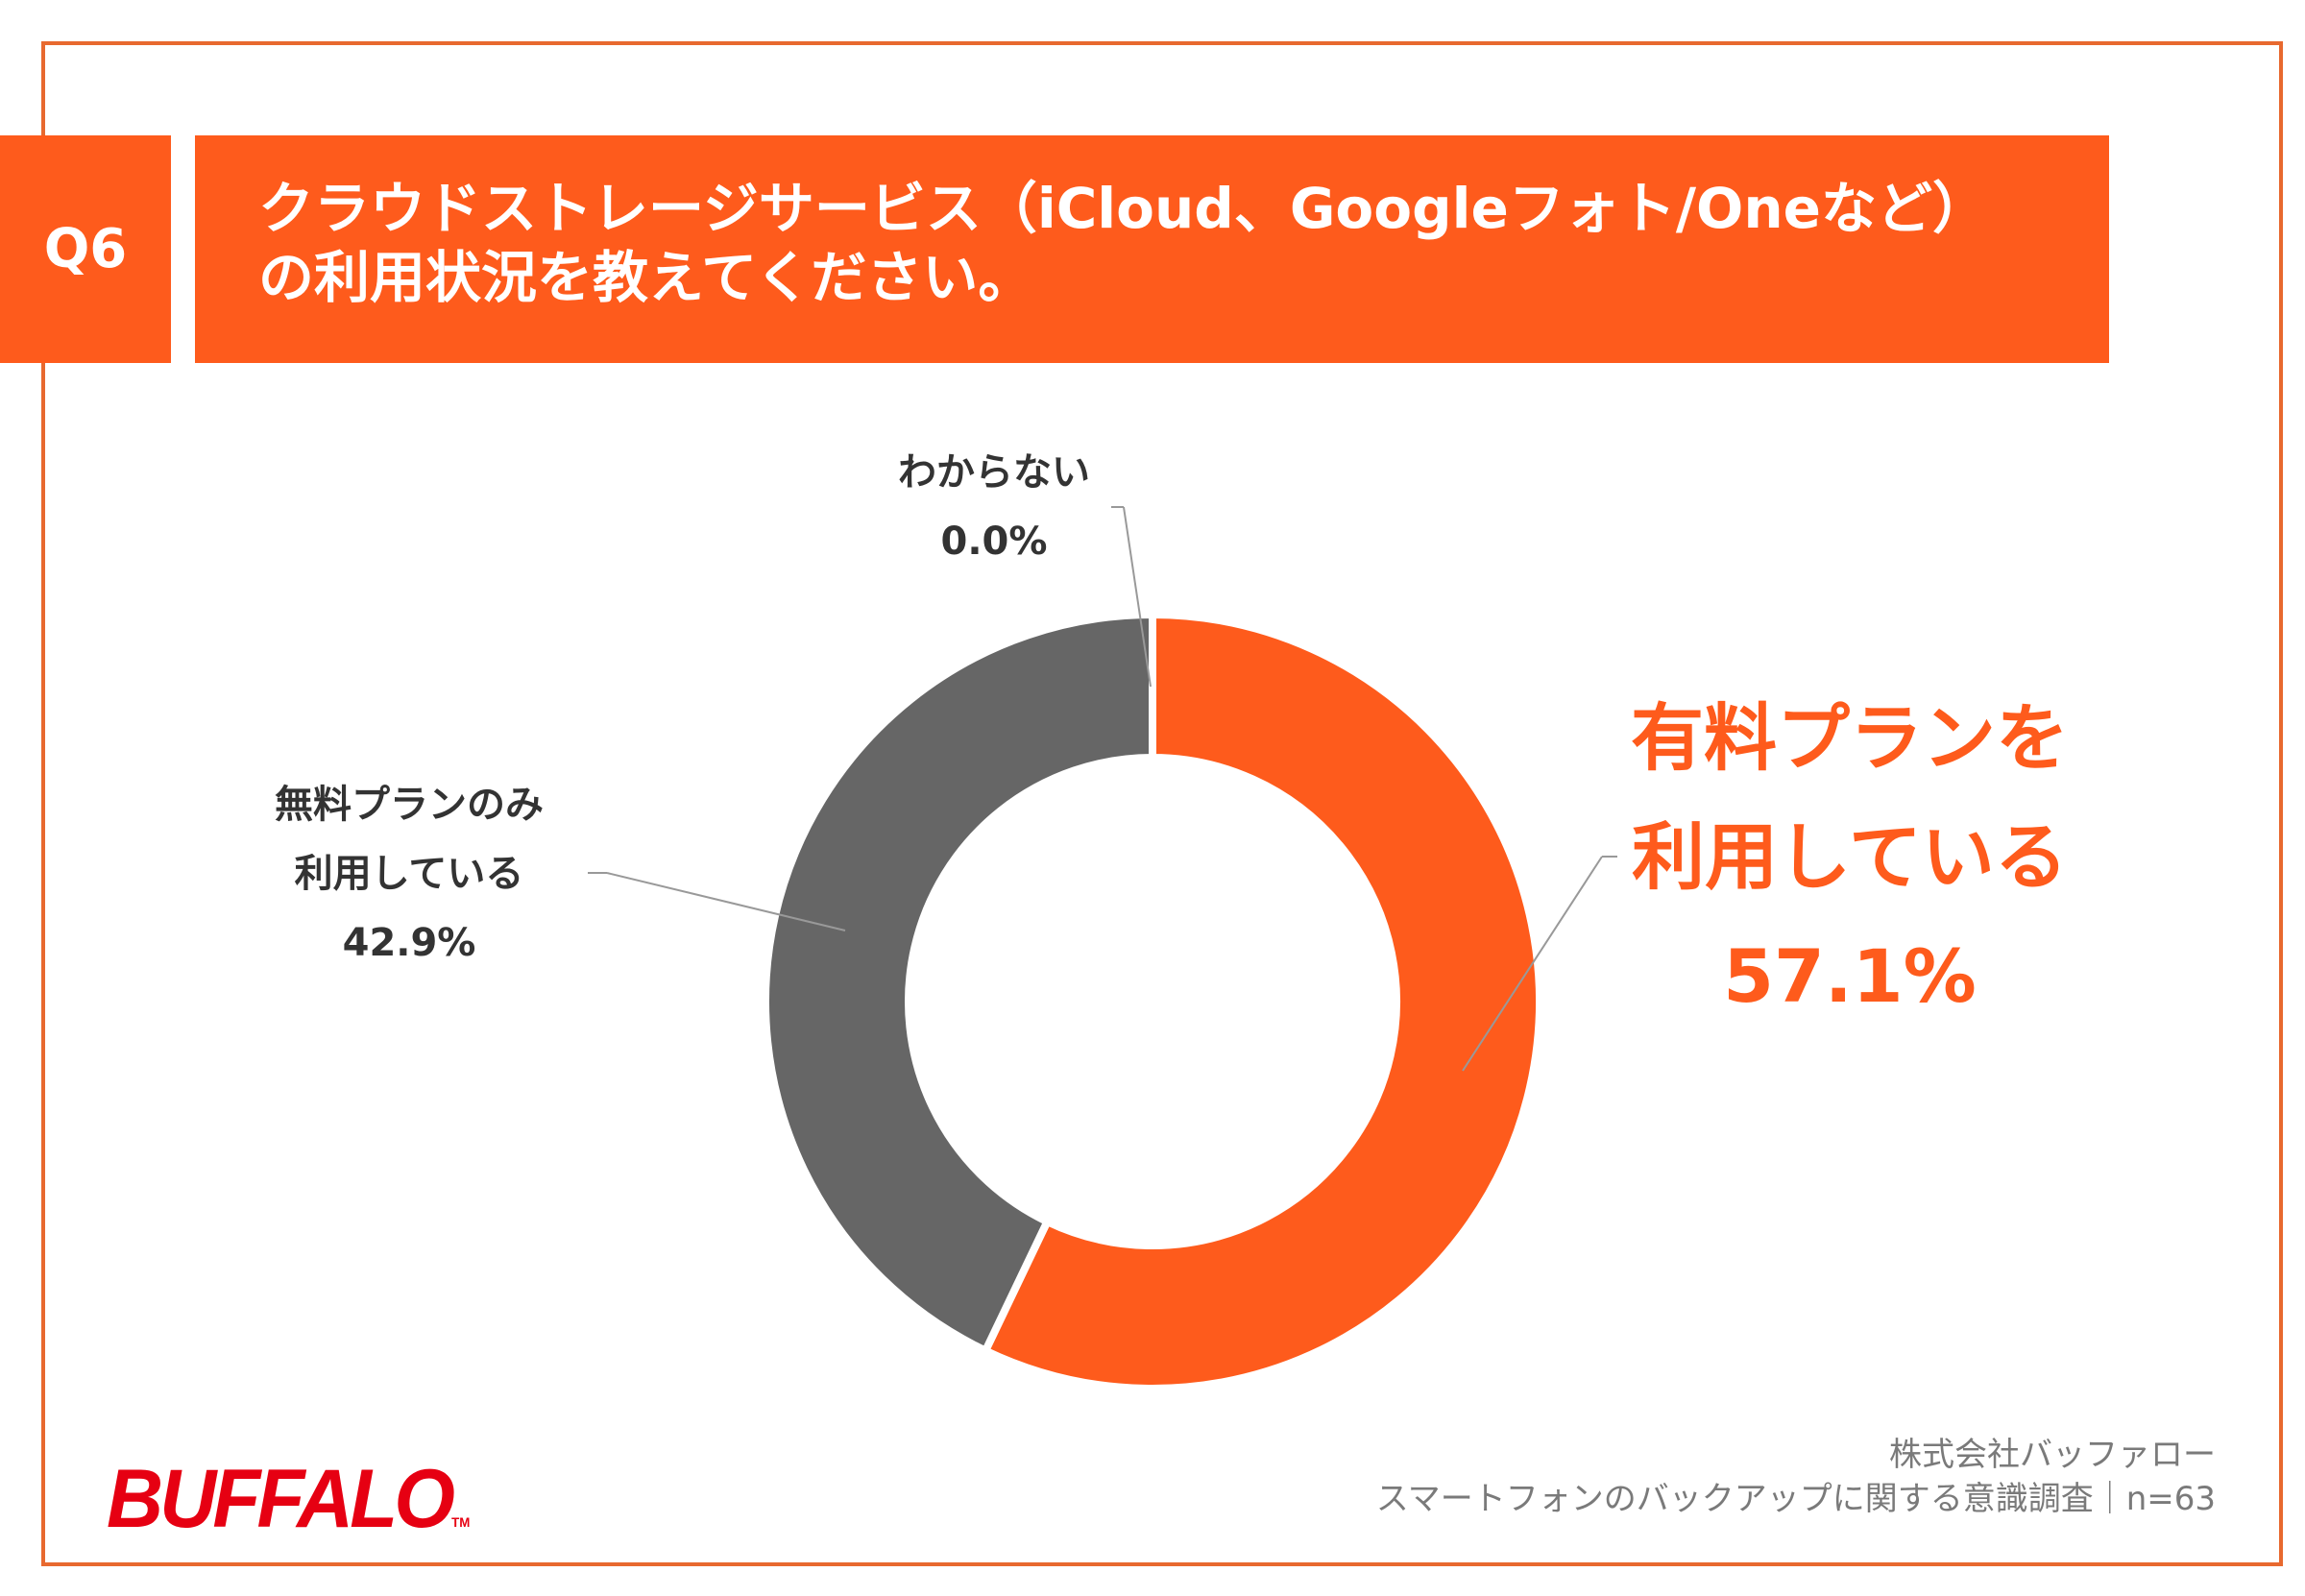  Describe the element at coordinates (2052, 1455) in the screenshot. I see `footer-company: 株式会社バッファロー` at that location.